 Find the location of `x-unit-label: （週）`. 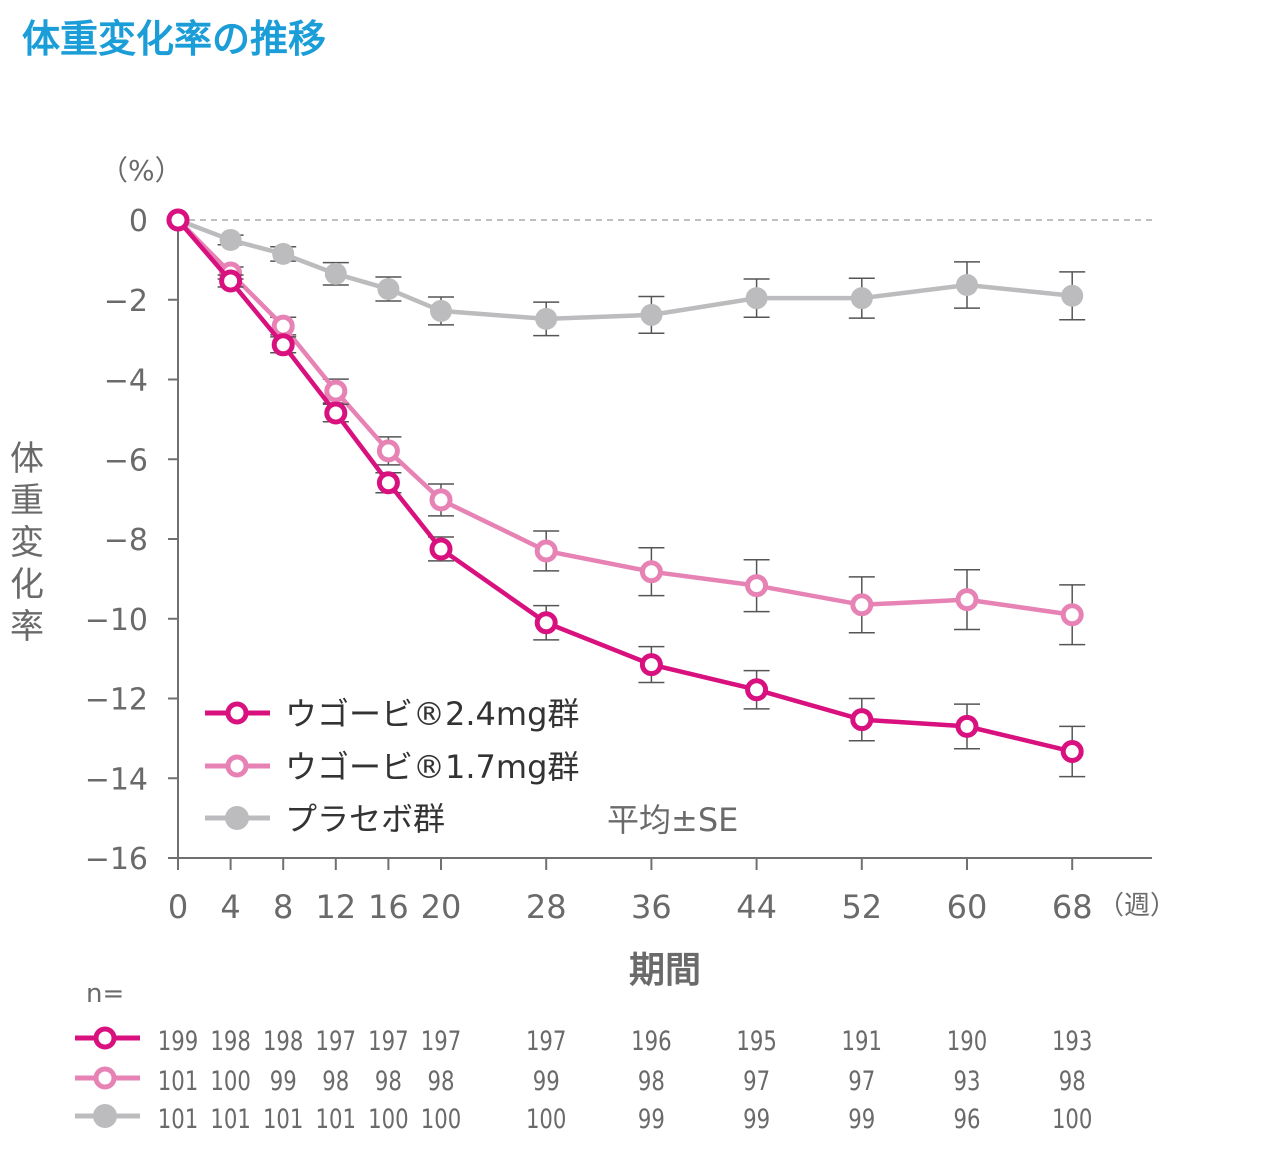

x-unit-label: （週） is located at coordinates (1137, 906).